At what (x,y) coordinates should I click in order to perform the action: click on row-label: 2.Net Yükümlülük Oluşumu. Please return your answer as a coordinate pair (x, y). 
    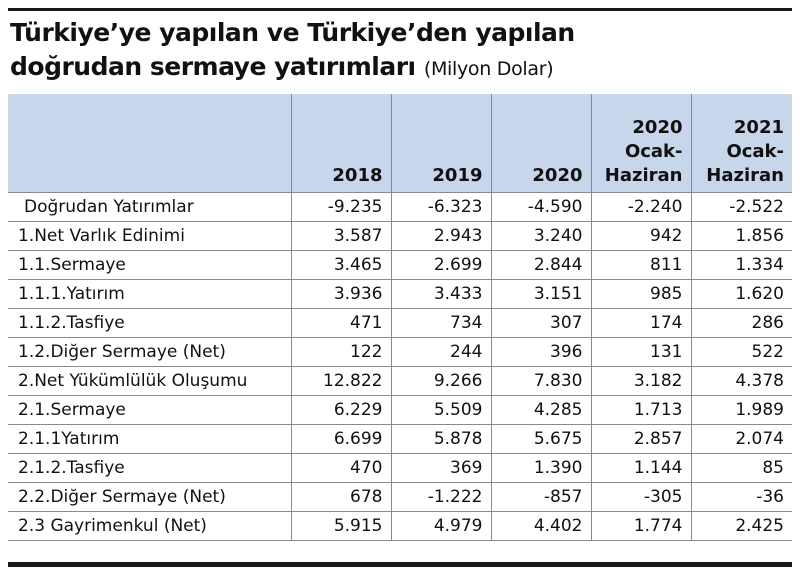
    Looking at the image, I should click on (149, 381).